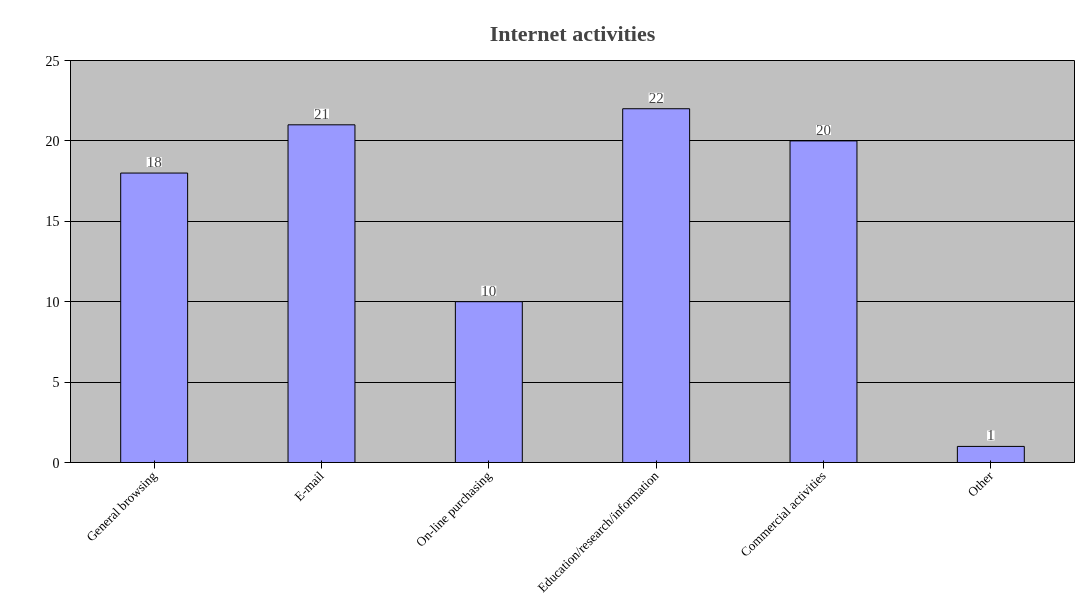 The image size is (1084, 603). I want to click on data-label: 20, so click(823, 129).